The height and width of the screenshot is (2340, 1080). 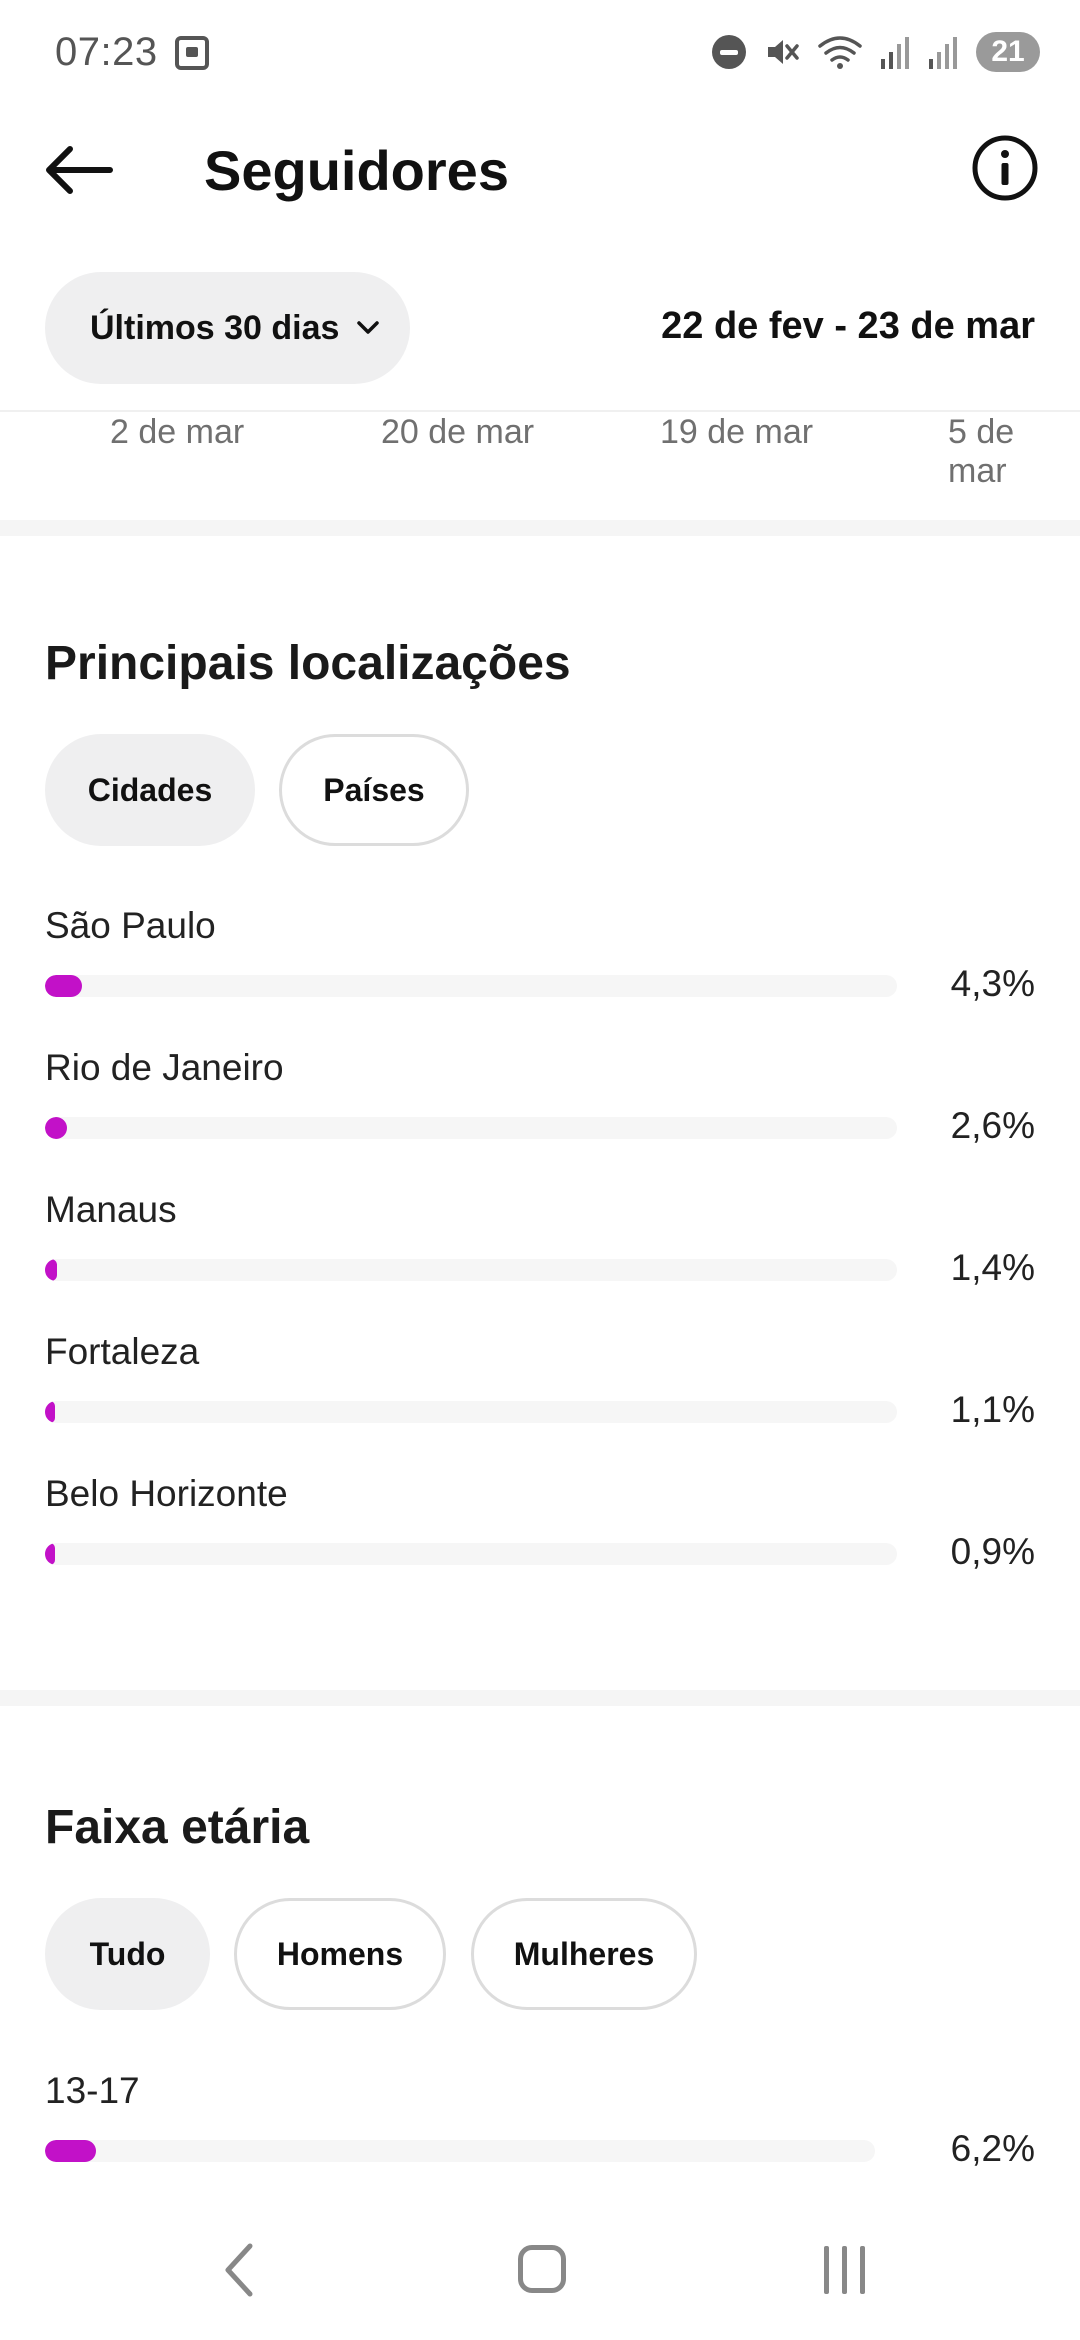 What do you see at coordinates (848, 326) in the screenshot?
I see `date-range: 22 de fev - 23 de mar` at bounding box center [848, 326].